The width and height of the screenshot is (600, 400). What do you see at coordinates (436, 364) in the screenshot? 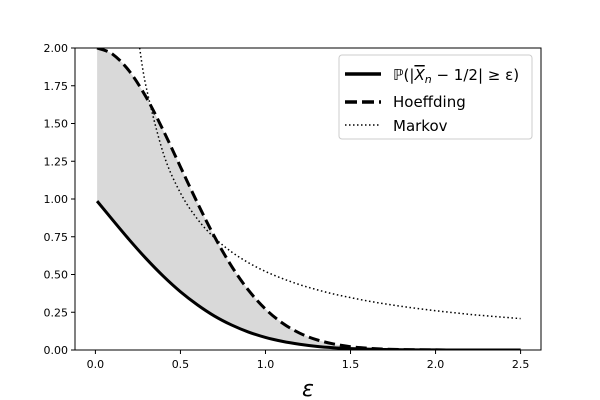
I see `x-tick-label: 2.0` at bounding box center [436, 364].